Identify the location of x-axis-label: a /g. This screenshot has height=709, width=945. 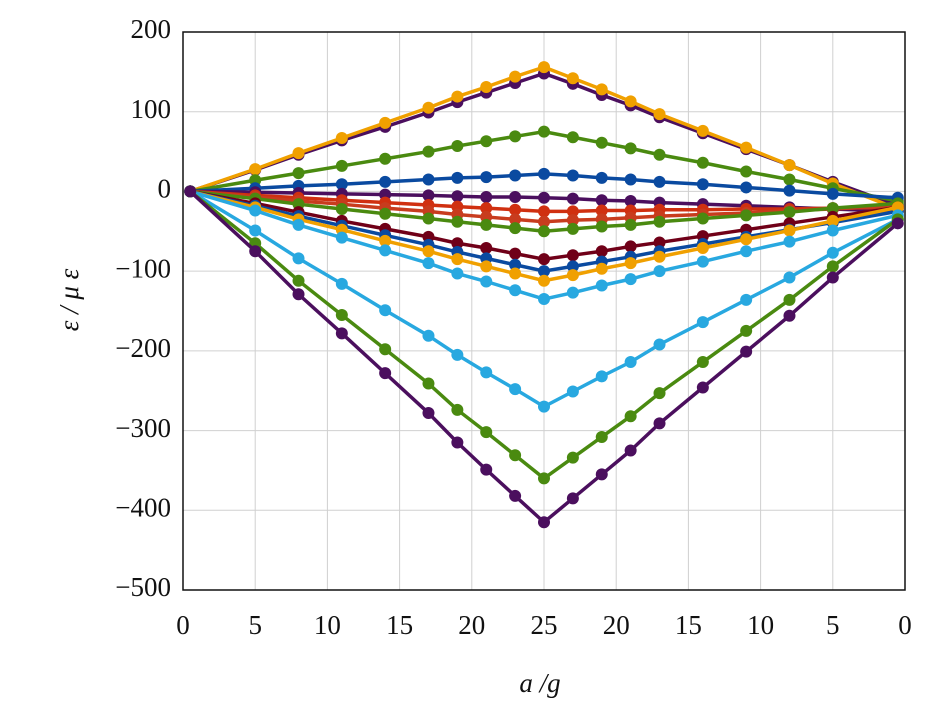
(539, 683).